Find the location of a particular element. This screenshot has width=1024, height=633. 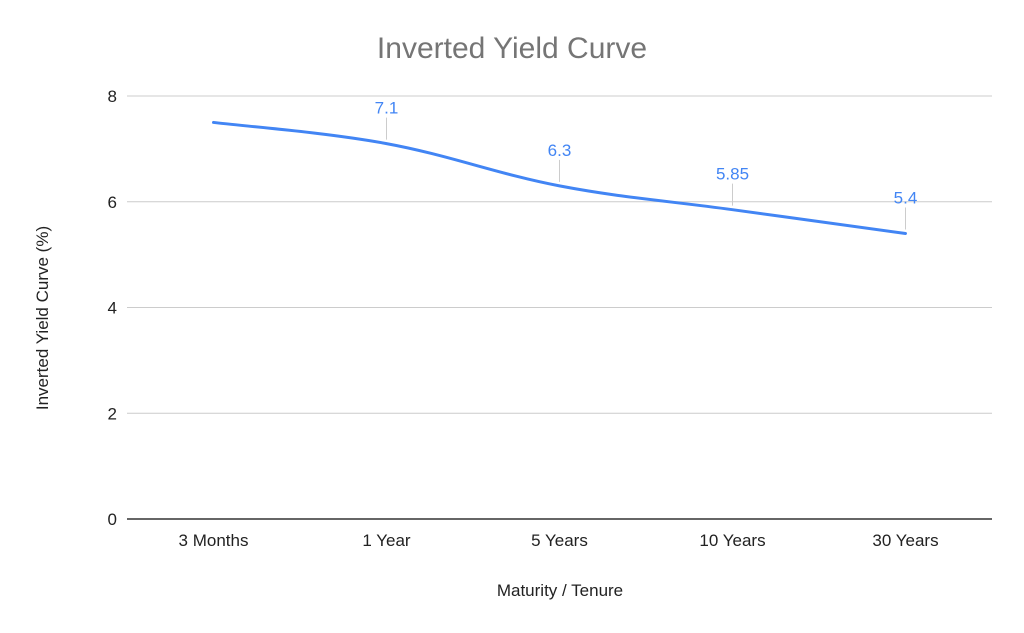

data-label: 7.1 is located at coordinates (387, 108).